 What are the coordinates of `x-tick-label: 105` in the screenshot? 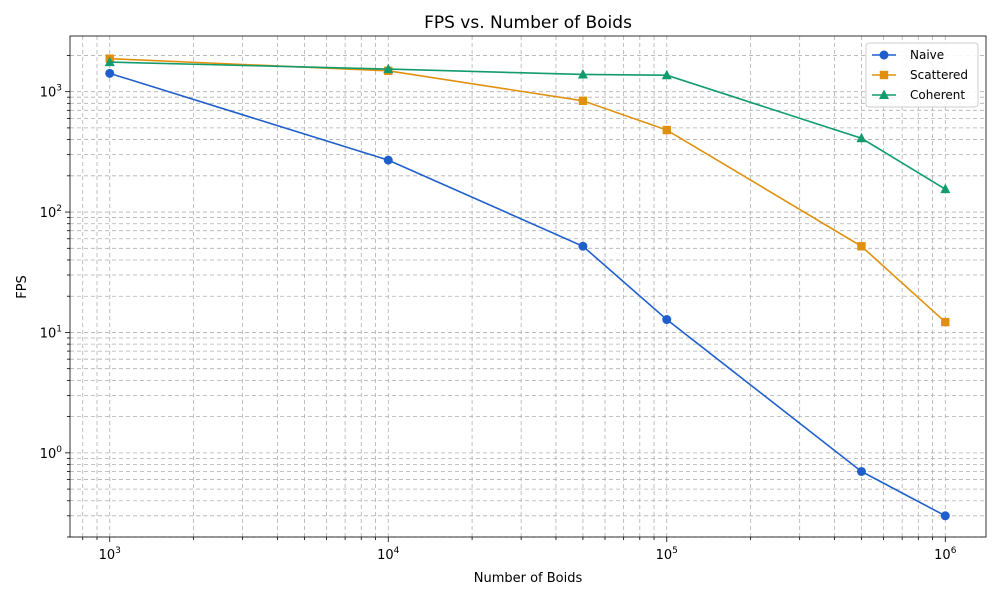 It's located at (667, 554).